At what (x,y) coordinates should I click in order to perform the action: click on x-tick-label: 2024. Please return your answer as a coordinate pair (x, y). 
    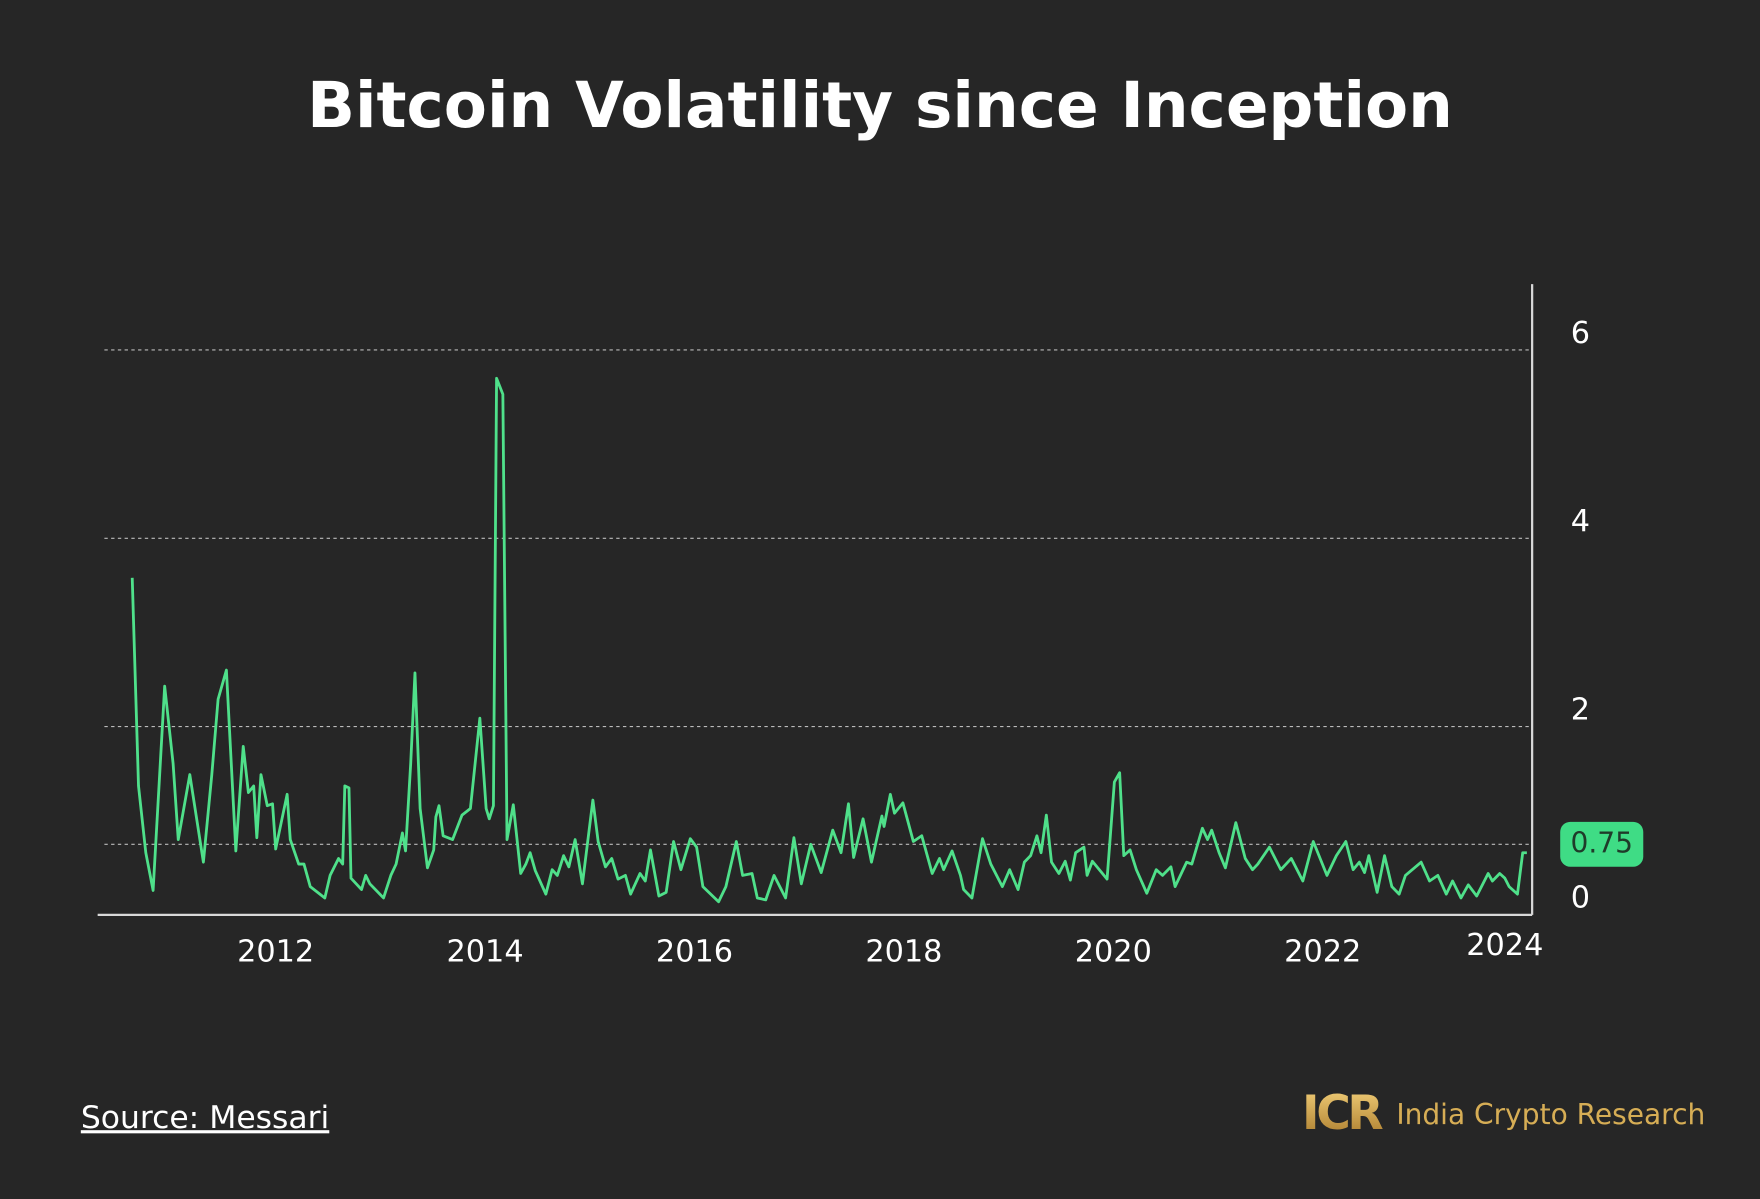
    Looking at the image, I should click on (1504, 945).